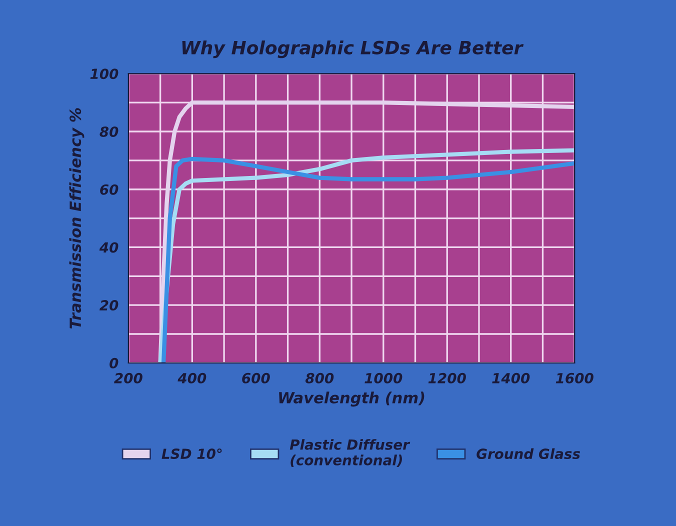 This screenshot has width=676, height=526. Describe the element at coordinates (108, 247) in the screenshot. I see `y-tick-label: 40` at that location.